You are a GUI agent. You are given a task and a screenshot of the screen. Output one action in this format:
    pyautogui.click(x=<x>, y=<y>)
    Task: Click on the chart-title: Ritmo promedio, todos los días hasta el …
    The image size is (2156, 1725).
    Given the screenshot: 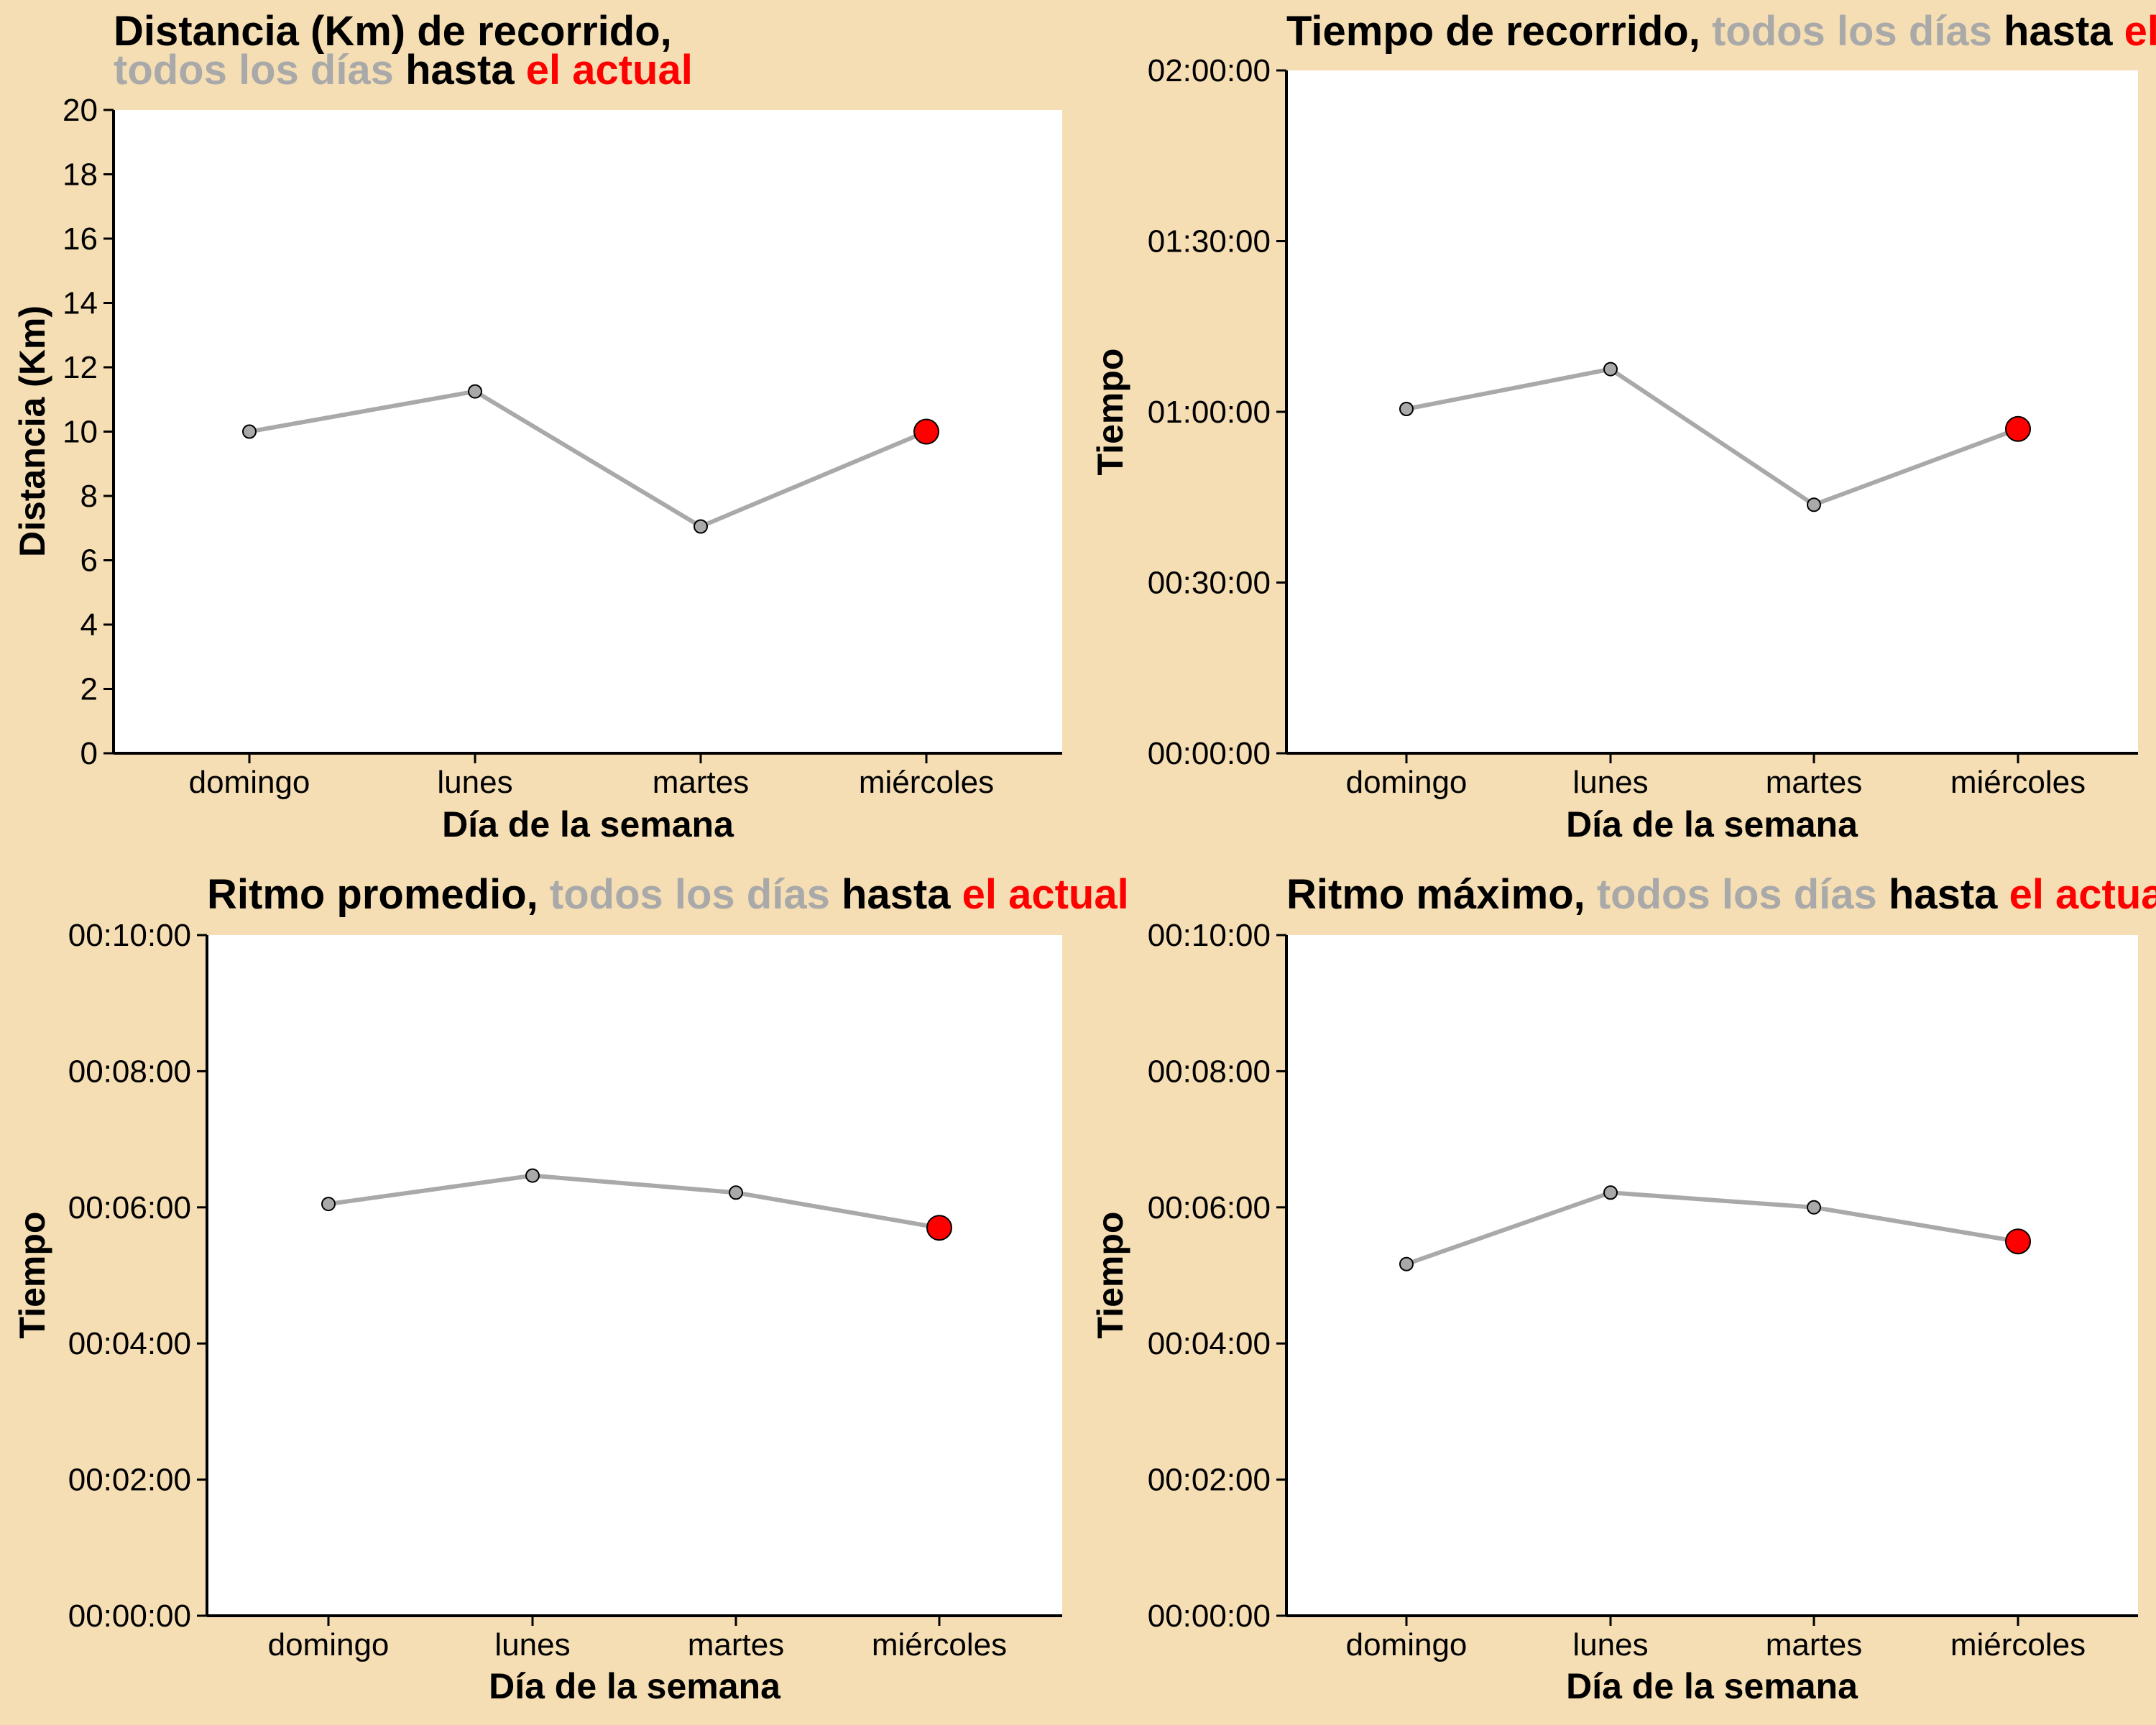 What is the action you would take?
    pyautogui.click(x=668, y=894)
    